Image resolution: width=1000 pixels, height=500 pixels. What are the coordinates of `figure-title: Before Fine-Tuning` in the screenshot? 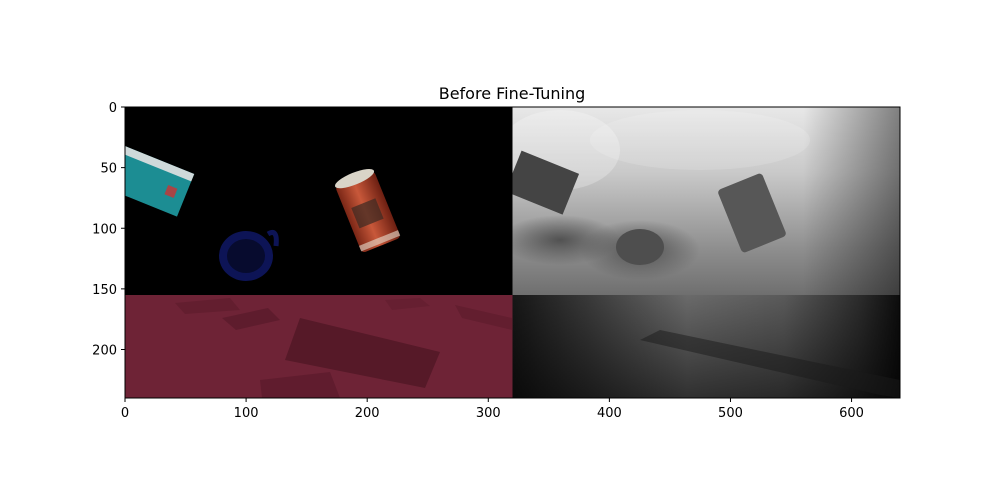 It's located at (512, 93).